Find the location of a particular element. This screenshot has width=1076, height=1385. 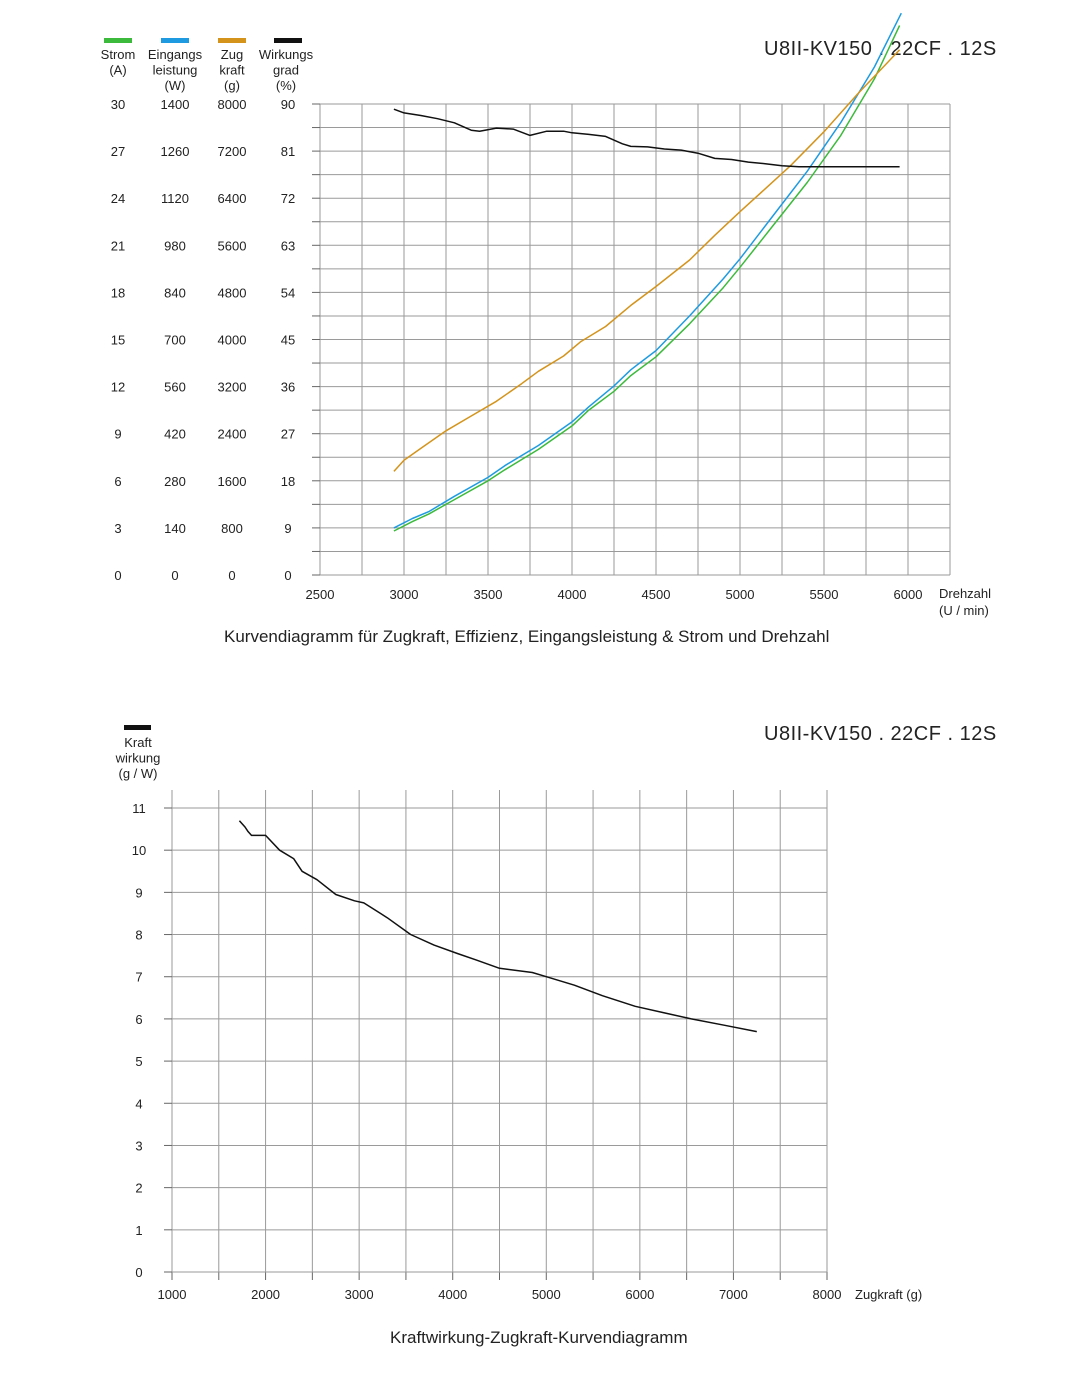

x-tick-label: 4000 is located at coordinates (452, 1294).